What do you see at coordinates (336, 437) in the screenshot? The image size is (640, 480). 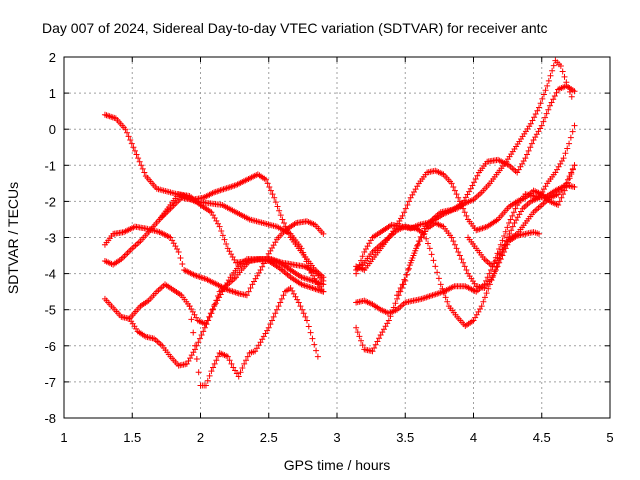 I see `x-tick-label: 3` at bounding box center [336, 437].